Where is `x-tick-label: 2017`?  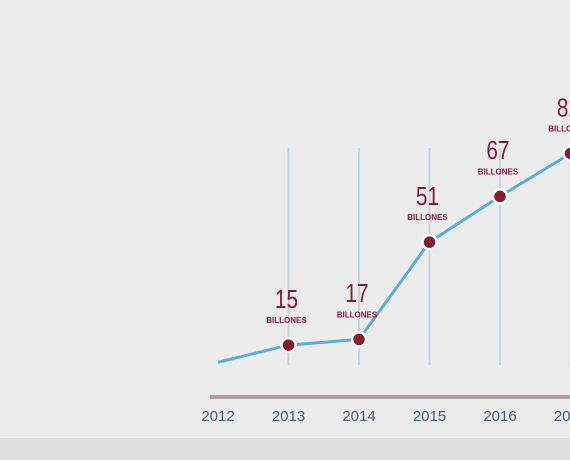 x-tick-label: 2017 is located at coordinates (562, 416).